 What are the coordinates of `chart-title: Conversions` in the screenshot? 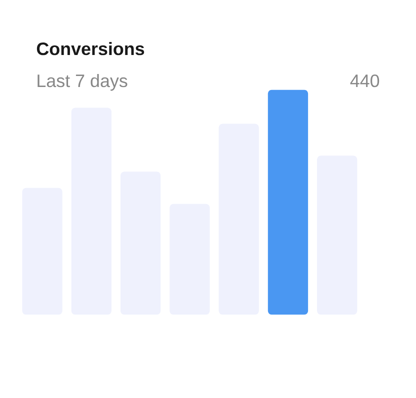 It's located at (90, 49).